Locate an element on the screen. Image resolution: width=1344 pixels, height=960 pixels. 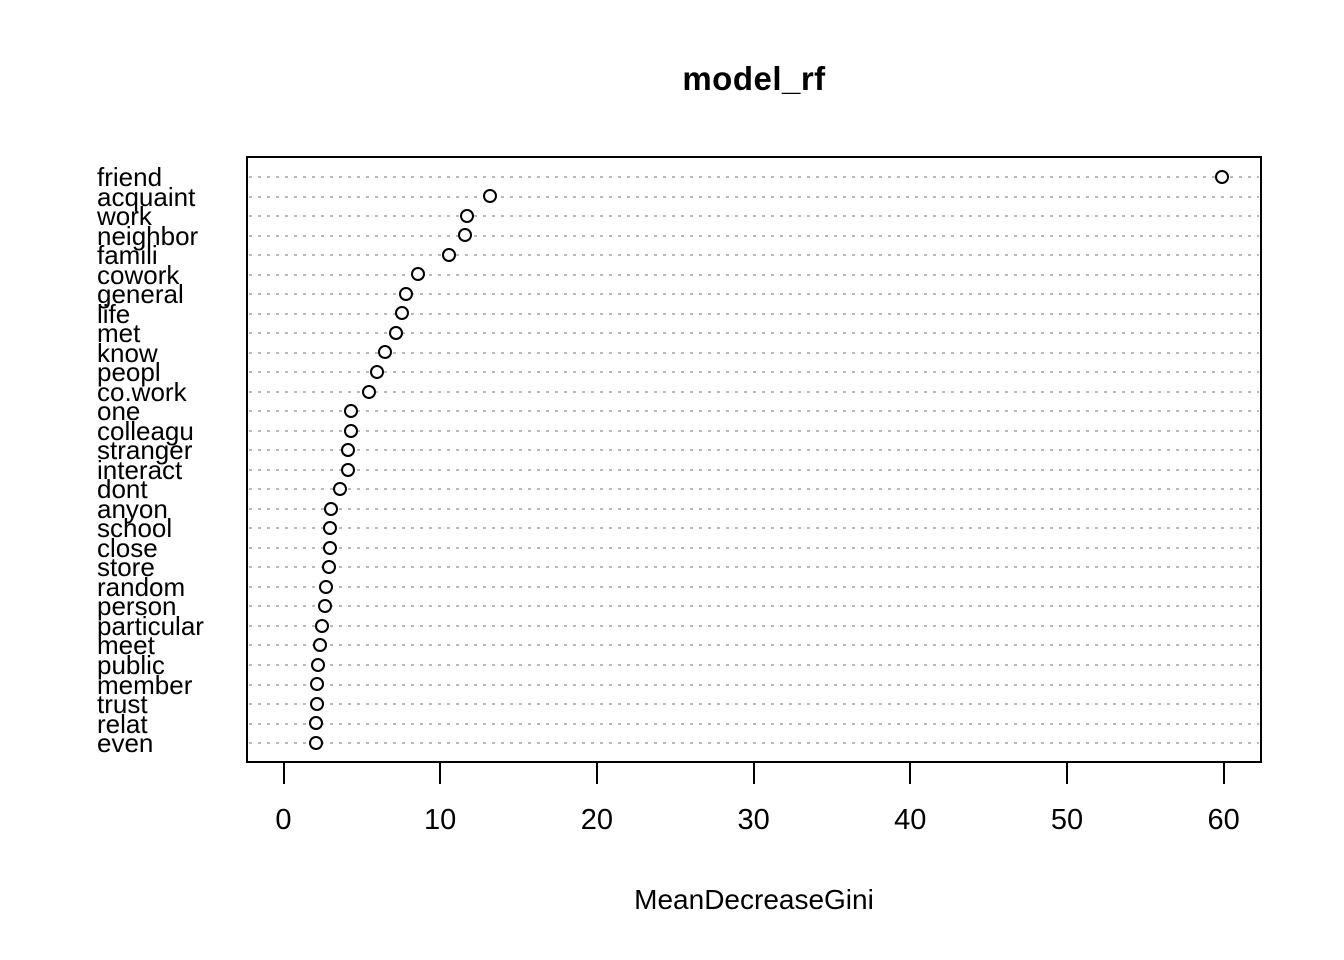
y-axis-label: random is located at coordinates (141, 586).